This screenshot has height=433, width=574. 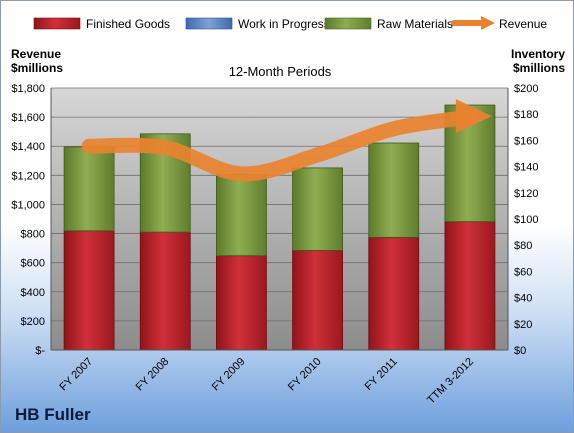 I want to click on x-axis-category-label: FY 2007, so click(x=76, y=375).